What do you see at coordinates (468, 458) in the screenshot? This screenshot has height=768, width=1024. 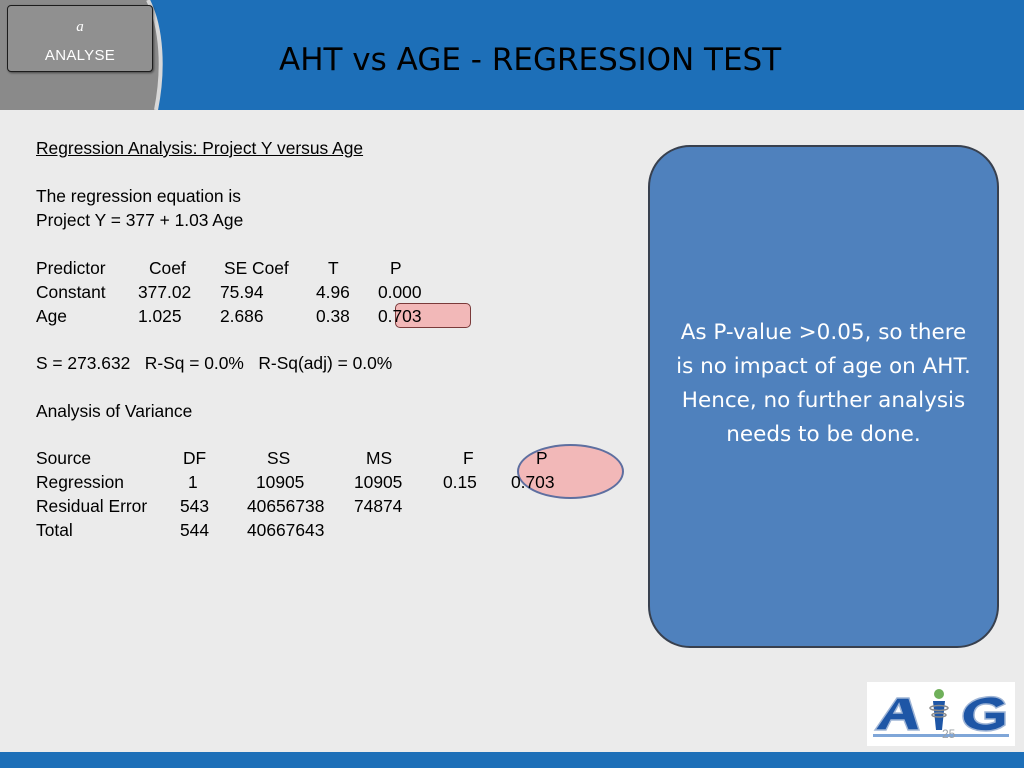 I see `anova-header-f: F` at bounding box center [468, 458].